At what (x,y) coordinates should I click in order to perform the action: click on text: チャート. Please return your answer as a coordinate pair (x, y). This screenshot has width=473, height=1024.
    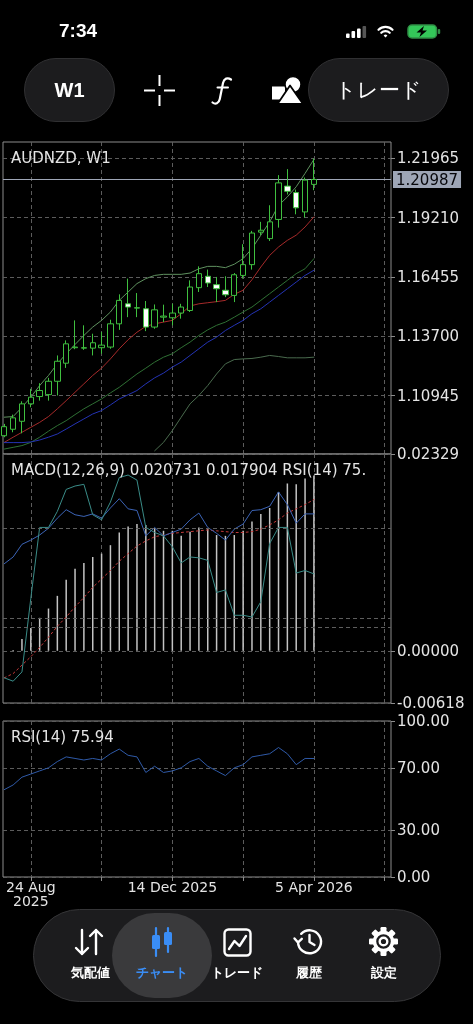
    Looking at the image, I should click on (162, 973).